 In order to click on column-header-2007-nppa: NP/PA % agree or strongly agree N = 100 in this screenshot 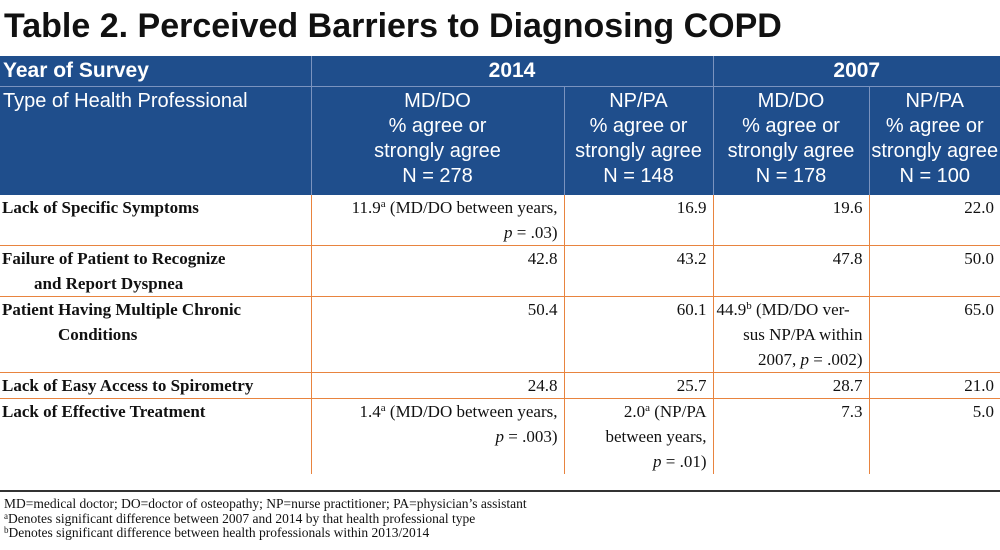, I will do `click(934, 140)`.